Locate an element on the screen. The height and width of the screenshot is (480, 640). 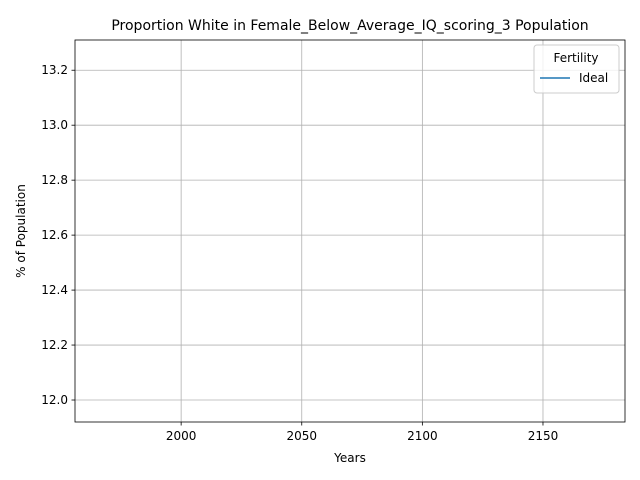
y-axis: 12.0 12.2 12.4 12.6 12.8 13.0 13.2 is located at coordinates (58, 235).